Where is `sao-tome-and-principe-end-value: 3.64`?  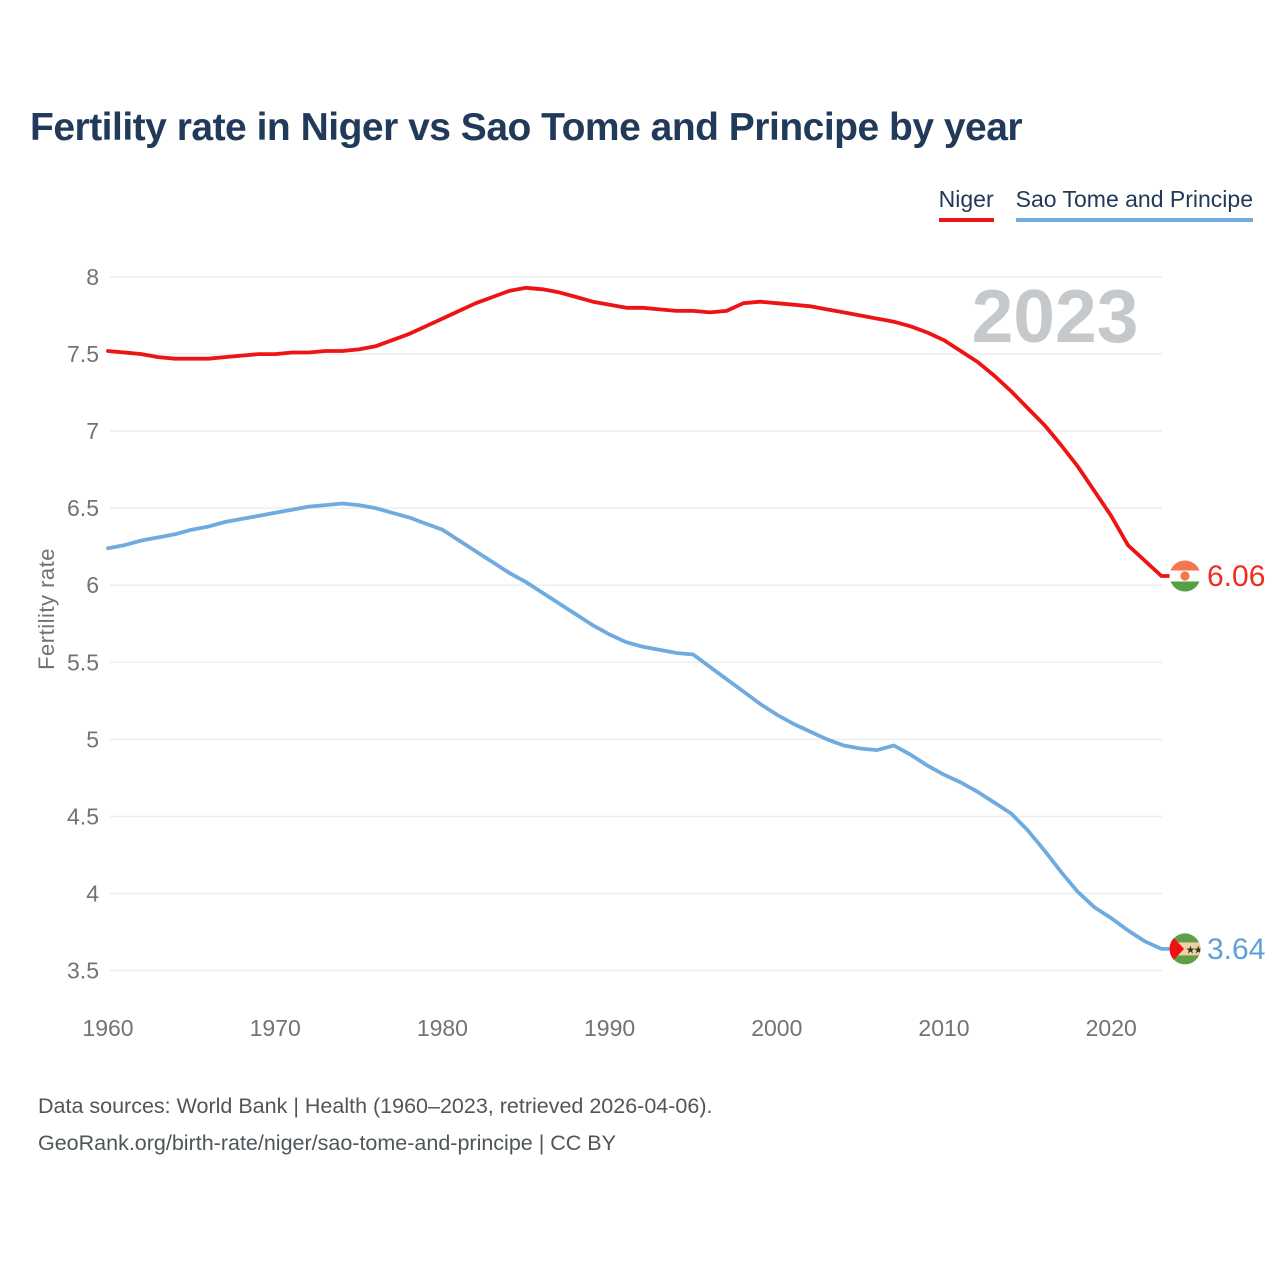 sao-tome-and-principe-end-value: 3.64 is located at coordinates (1236, 949).